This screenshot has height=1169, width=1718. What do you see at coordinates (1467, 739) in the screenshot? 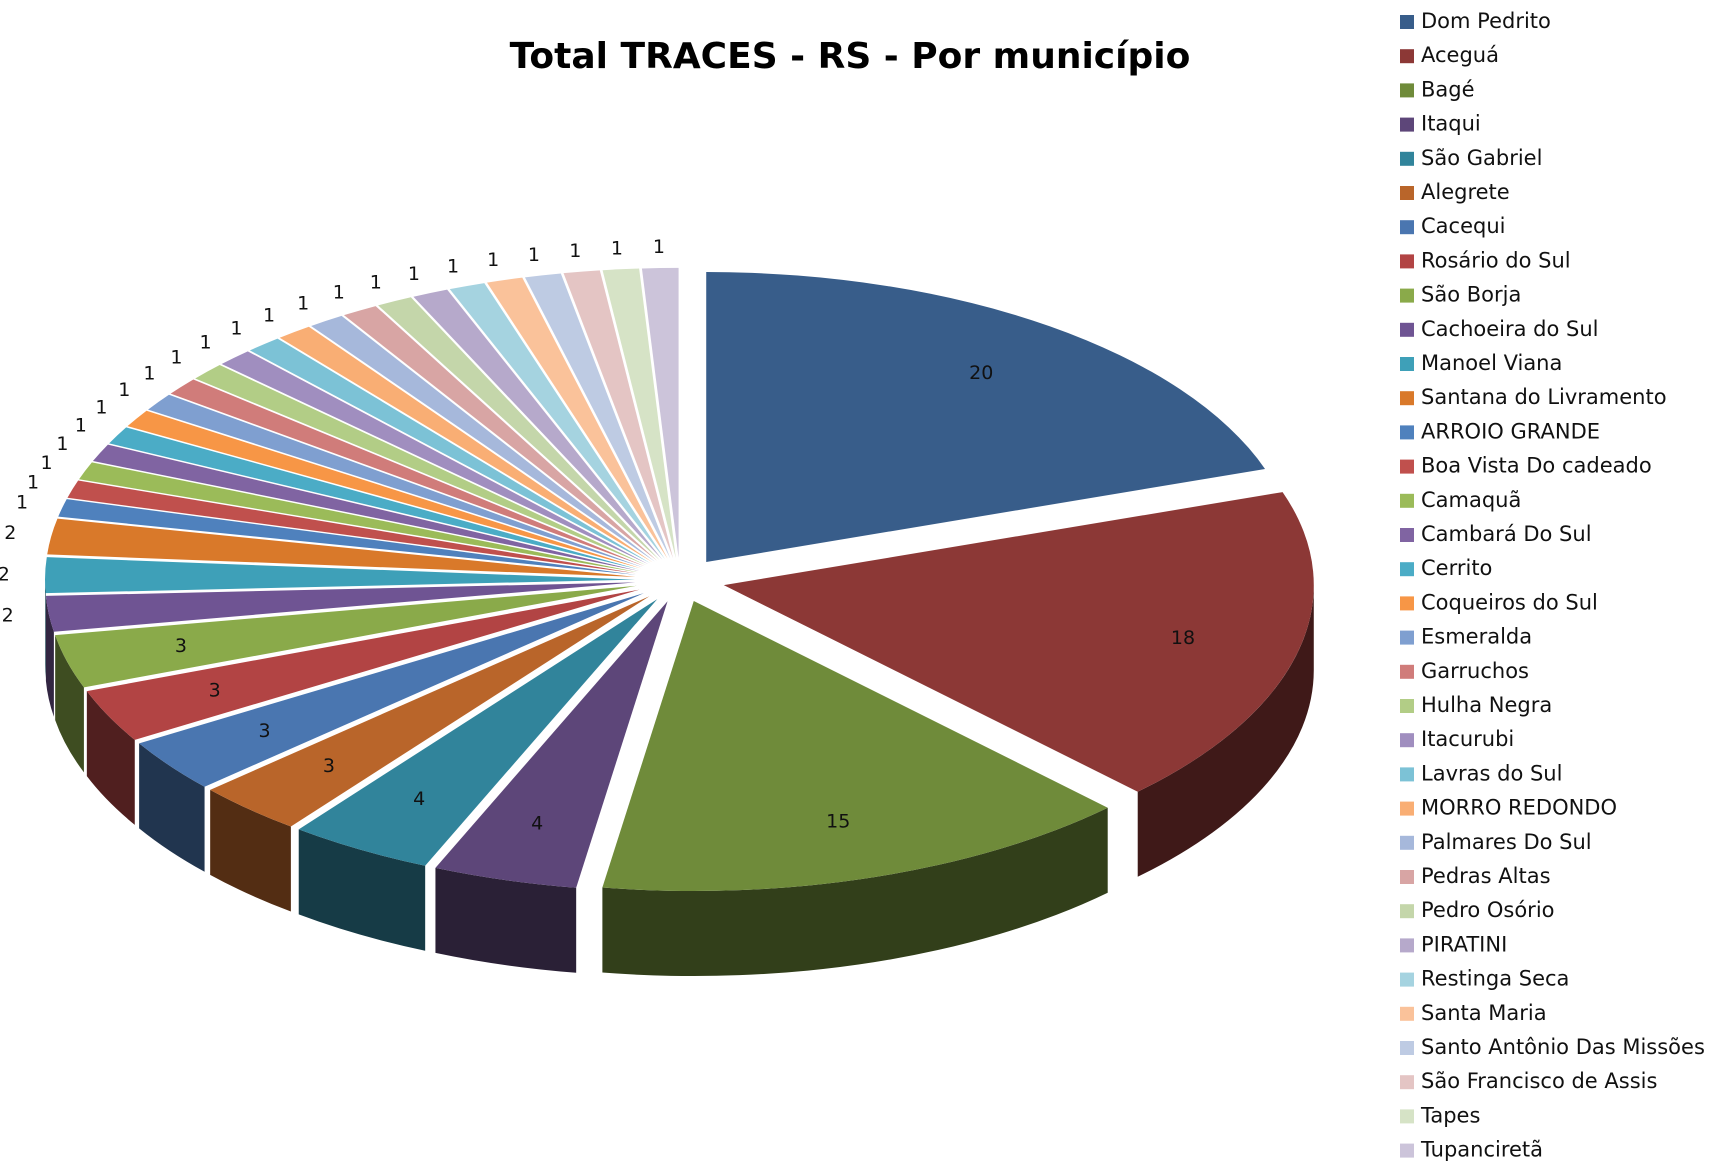
I see `legend-label: Itacurubi` at bounding box center [1467, 739].